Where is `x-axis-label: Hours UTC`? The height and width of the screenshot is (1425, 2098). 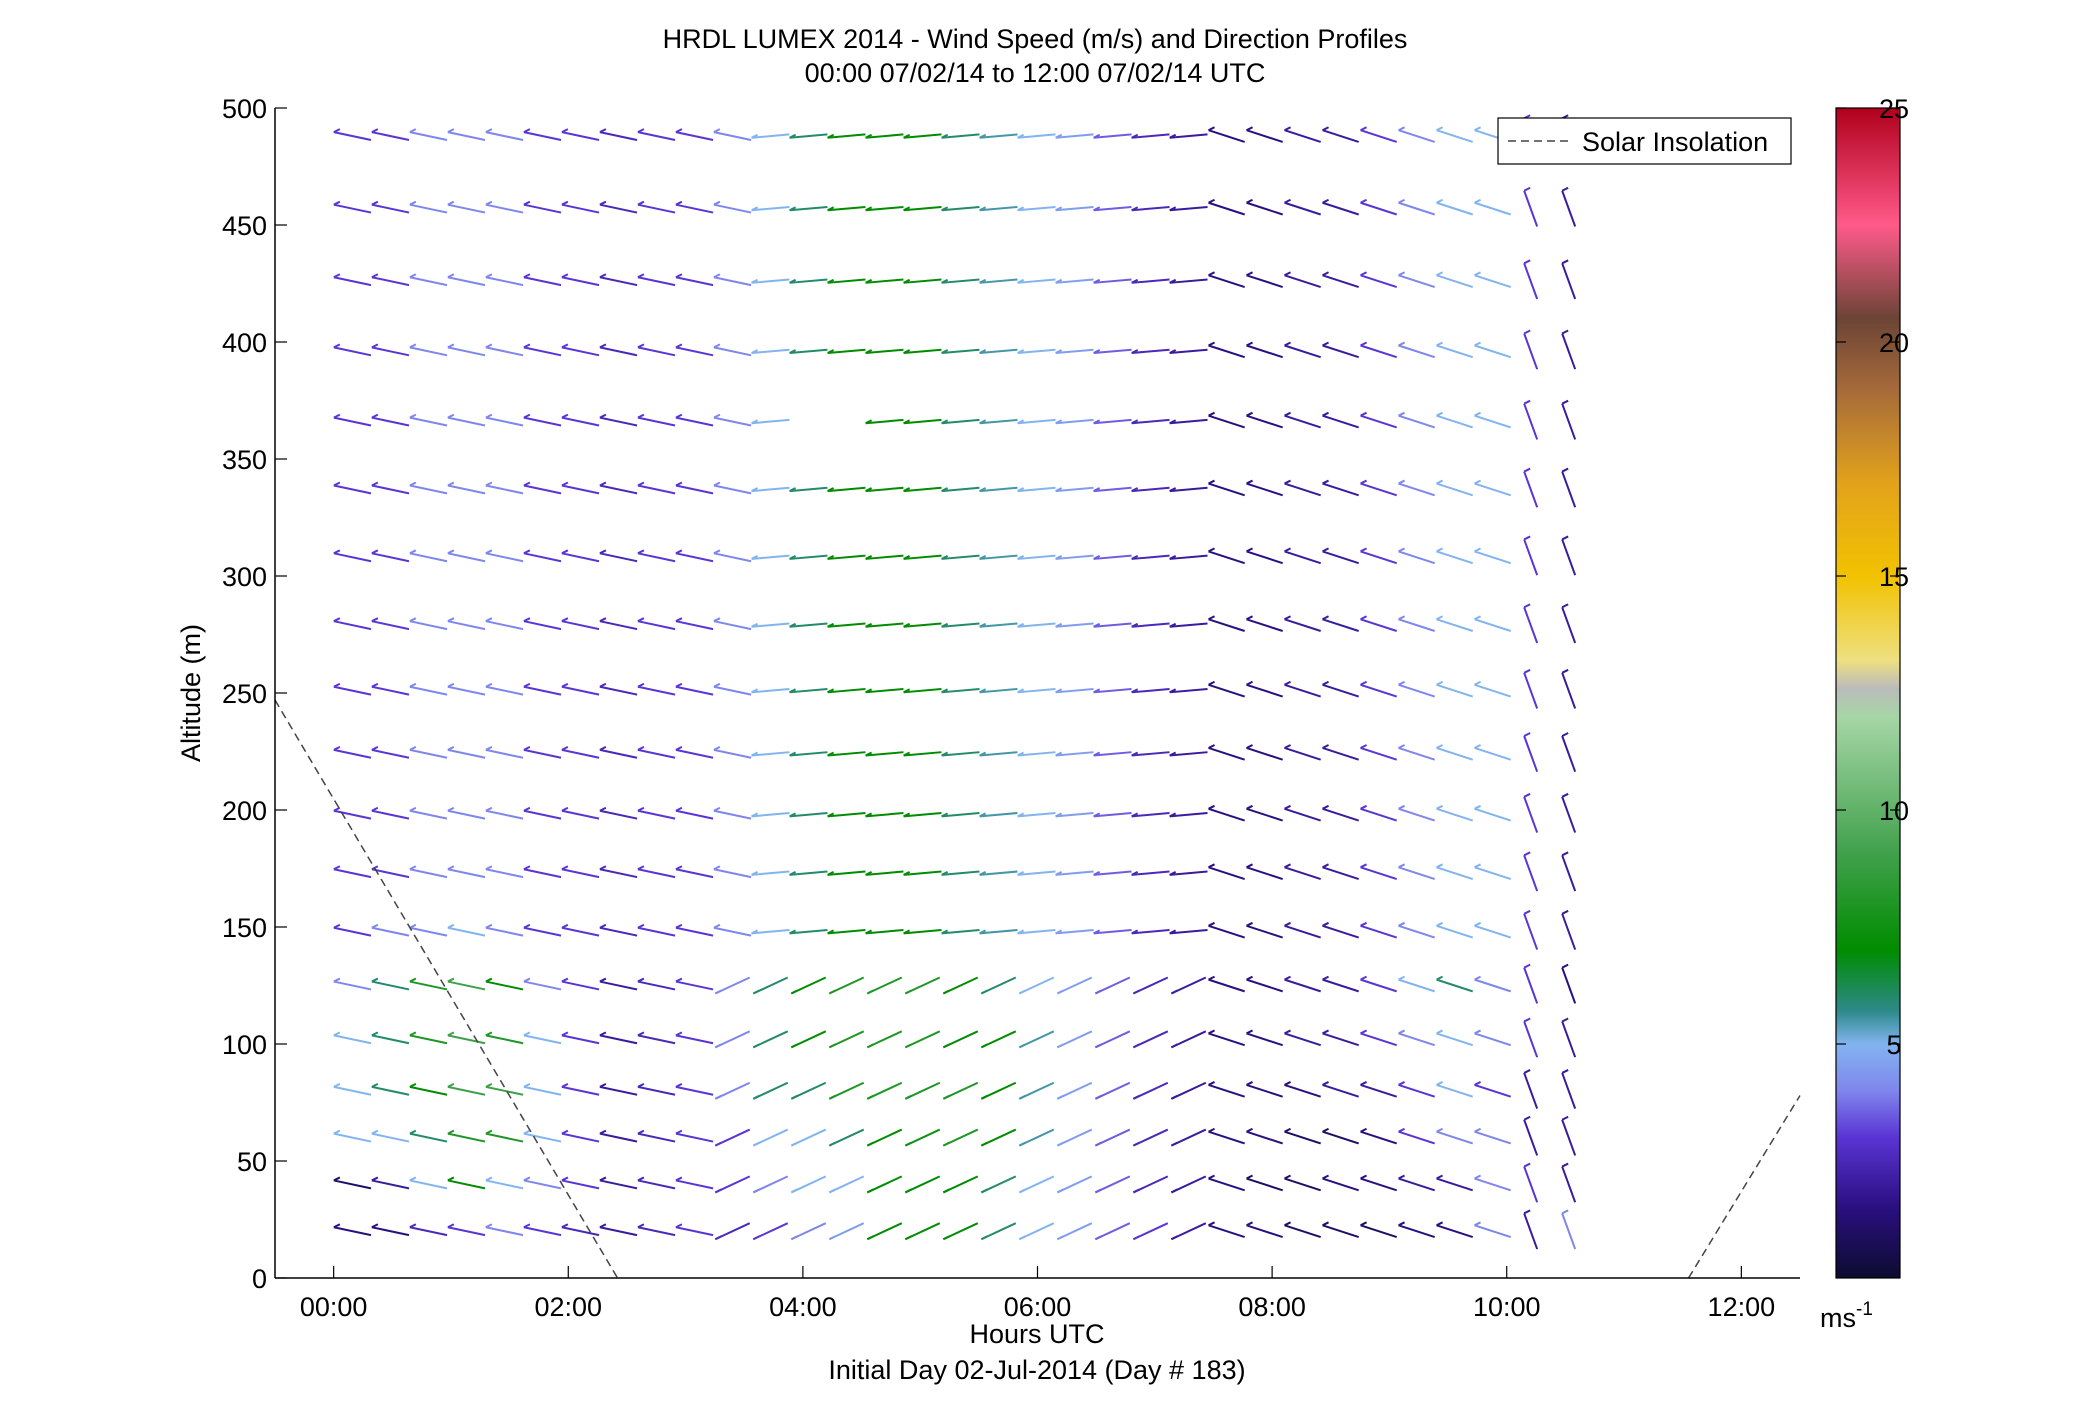
x-axis-label: Hours UTC is located at coordinates (1036, 1334).